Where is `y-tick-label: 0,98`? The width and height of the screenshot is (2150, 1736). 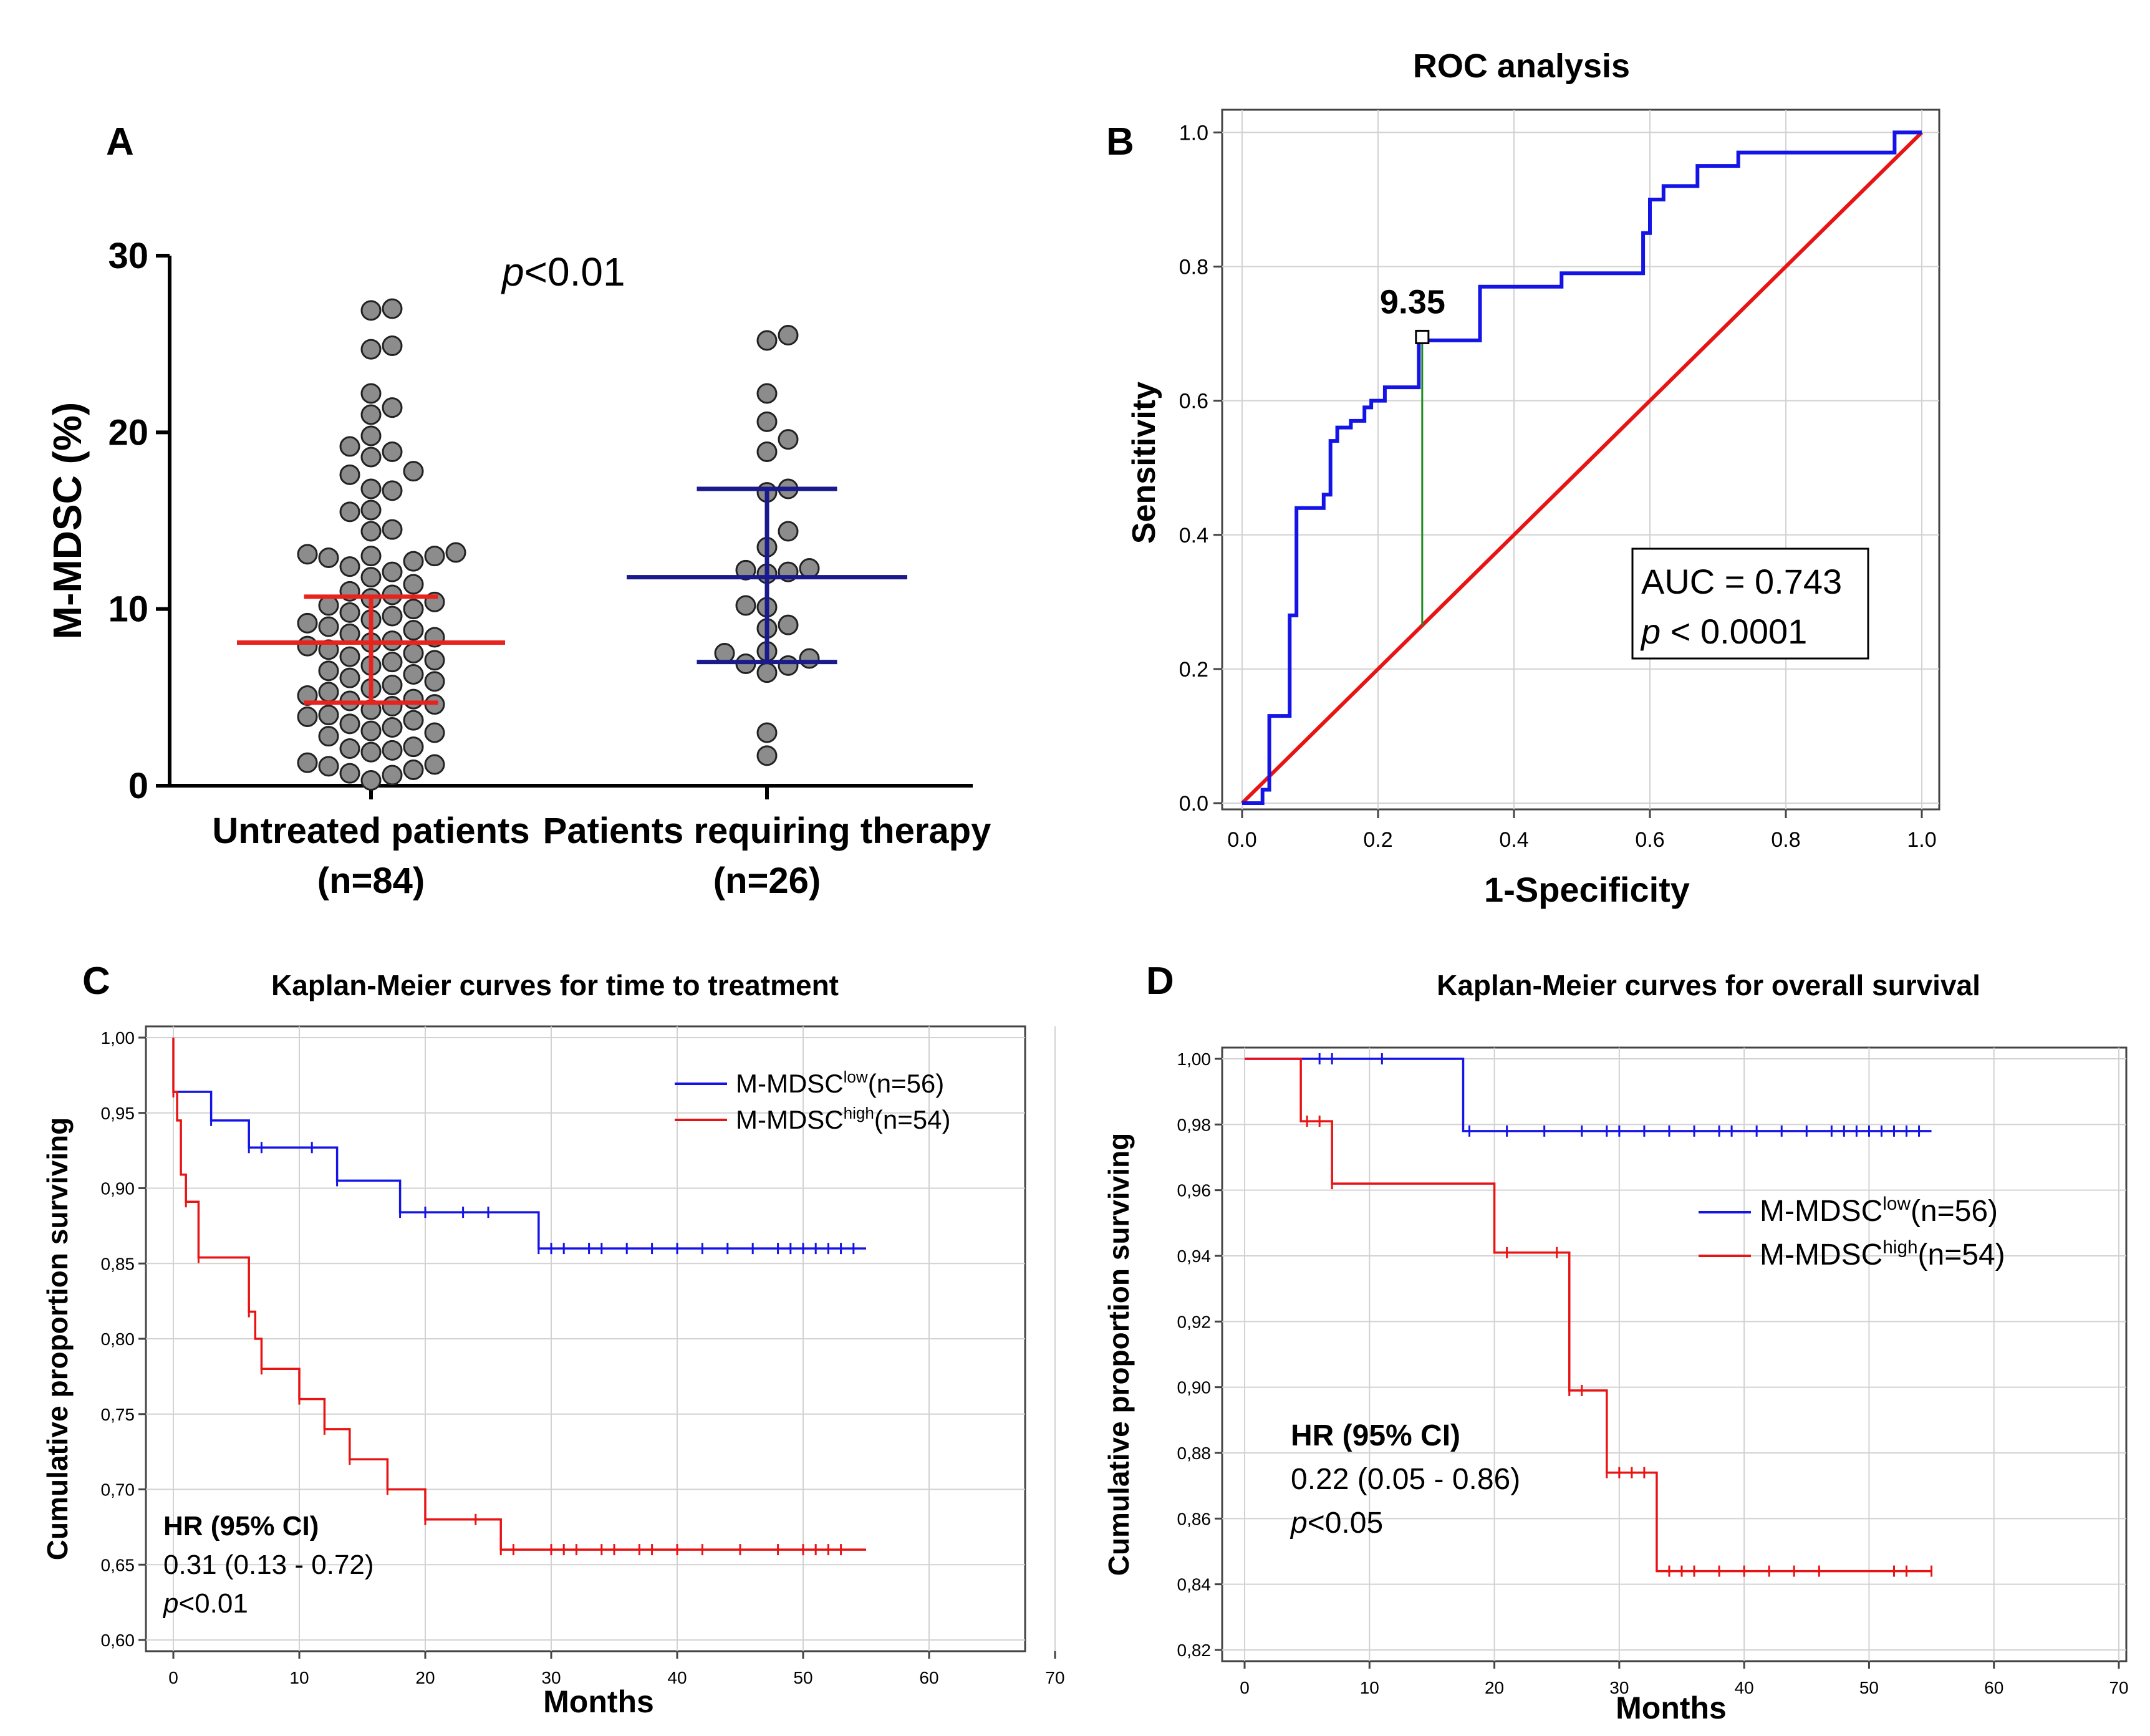 y-tick-label: 0,98 is located at coordinates (1195, 1124).